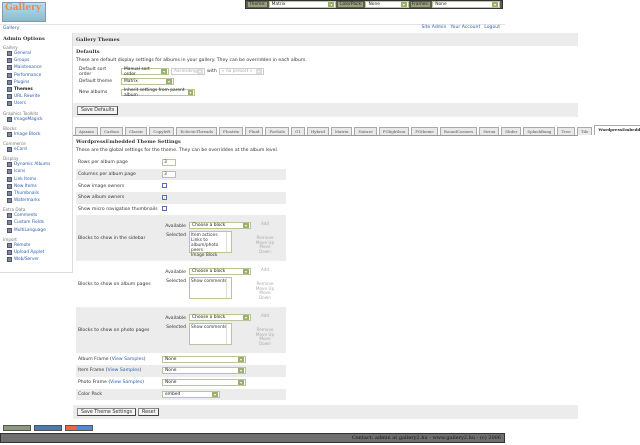  Describe the element at coordinates (492, 27) in the screenshot. I see `logout-link: Logout` at that location.